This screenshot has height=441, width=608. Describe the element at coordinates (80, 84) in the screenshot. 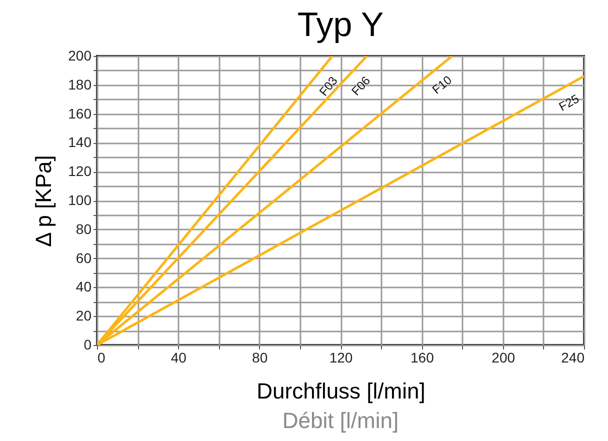

I see `y-tick-label: 180` at that location.